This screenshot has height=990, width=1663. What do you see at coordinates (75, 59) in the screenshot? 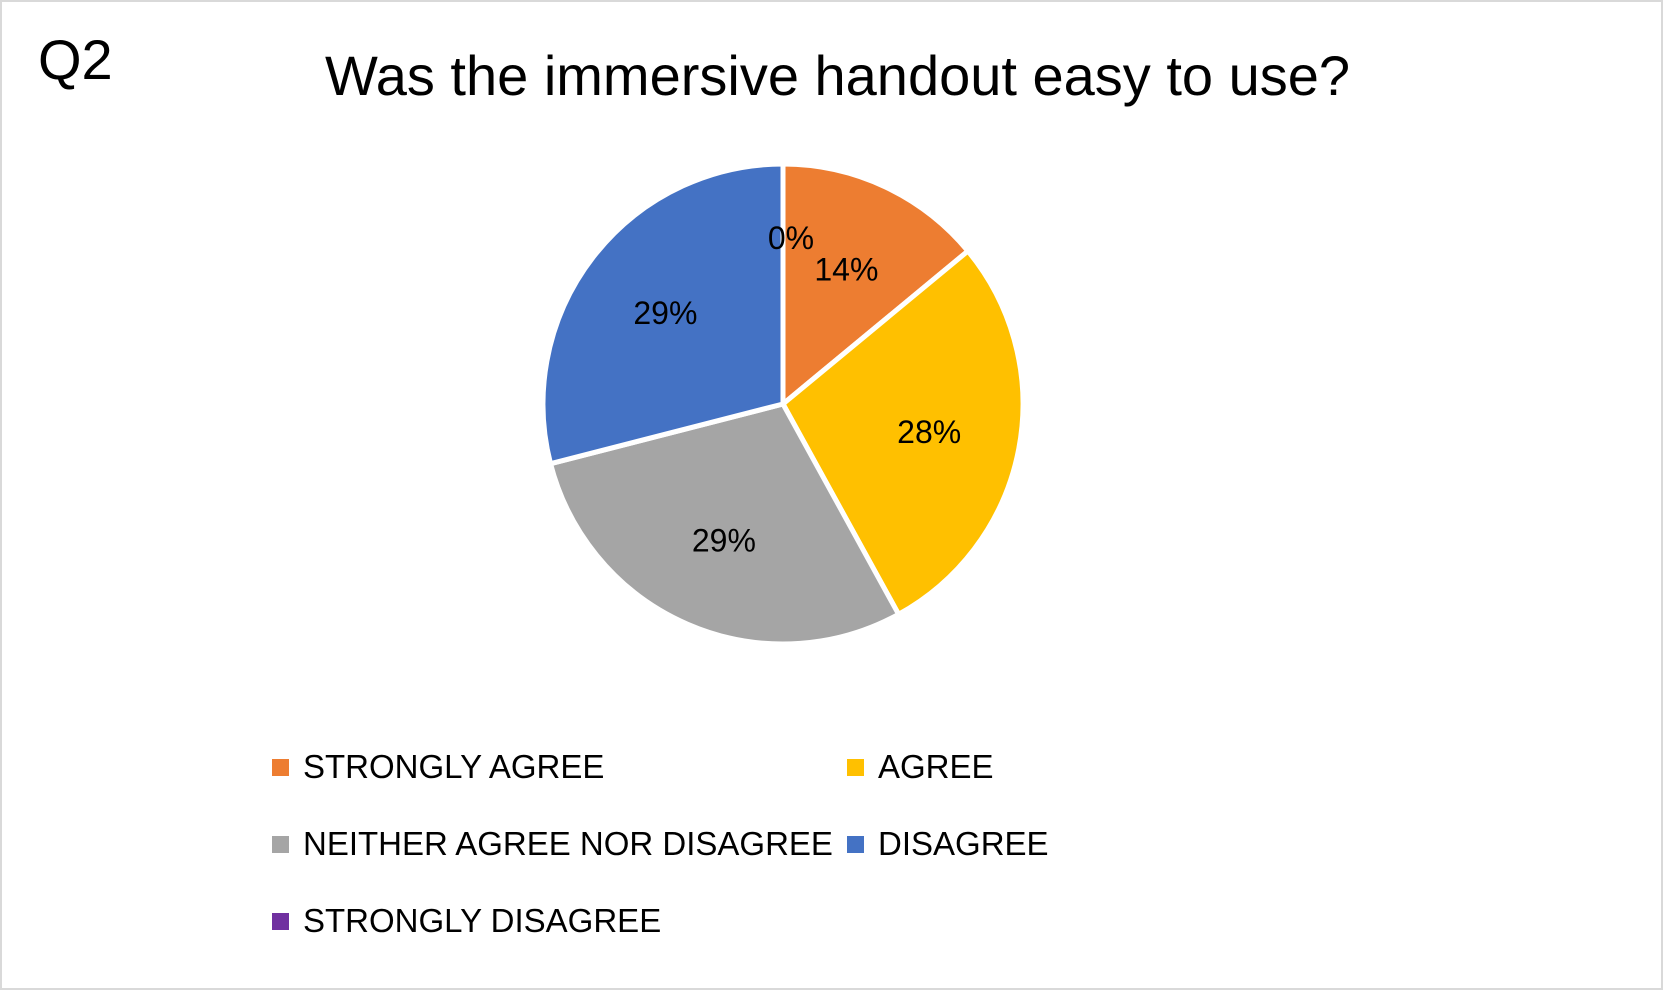
I see `question-number: Q2` at bounding box center [75, 59].